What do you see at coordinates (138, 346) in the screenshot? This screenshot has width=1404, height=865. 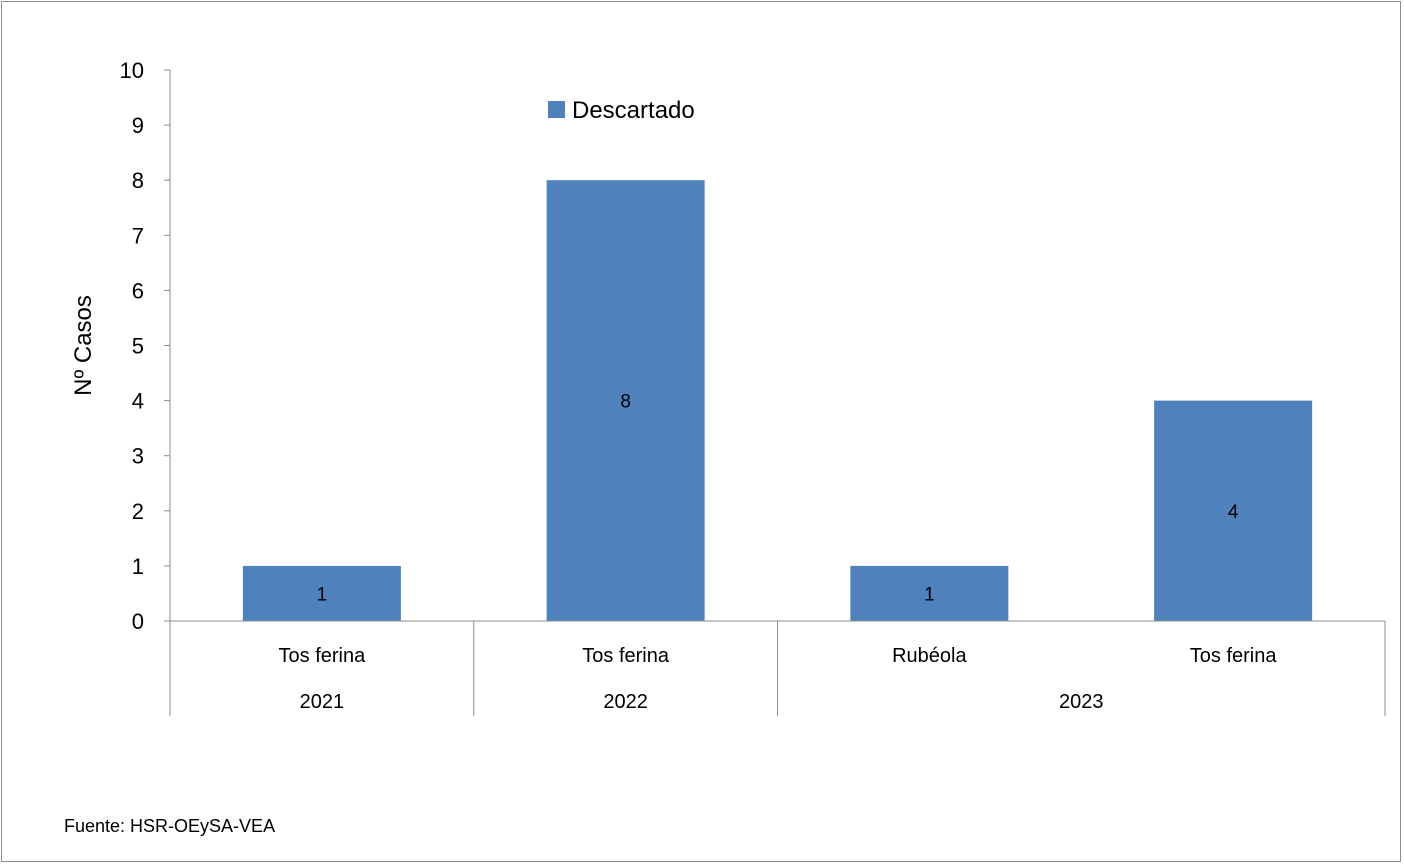 I see `y-tick-label: 5` at bounding box center [138, 346].